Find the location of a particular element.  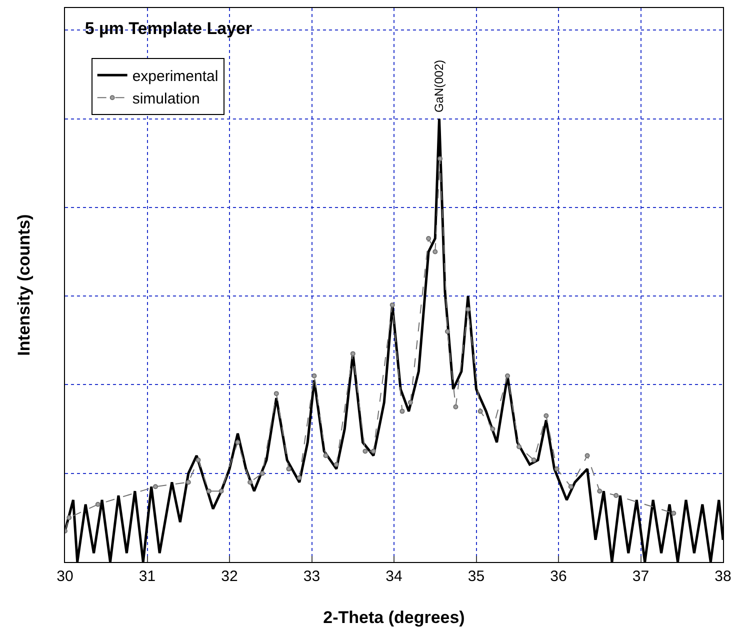

x-tick-label: 31 is located at coordinates (147, 576).